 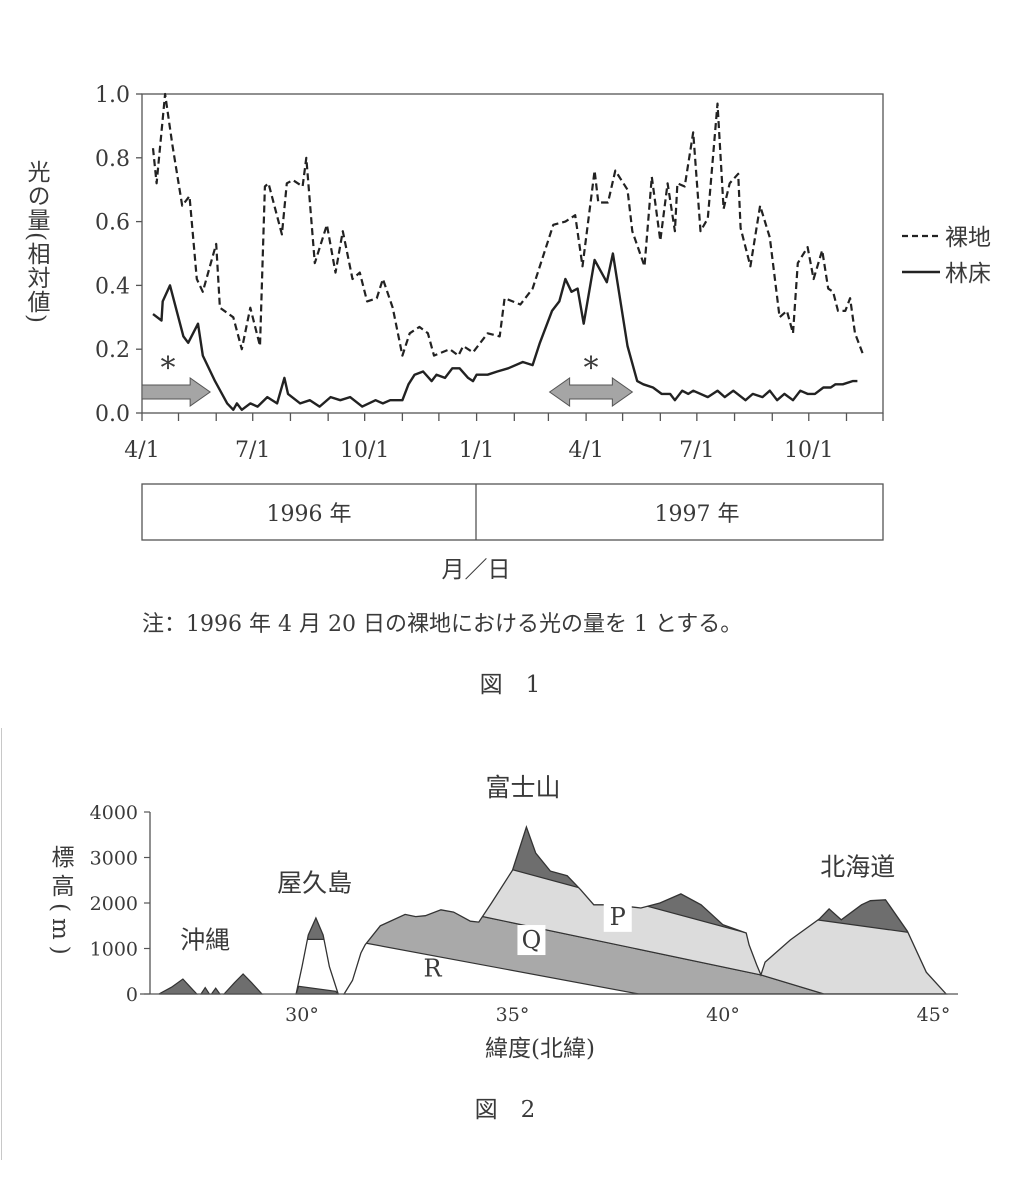 I want to click on y-tick-label: 0, so click(x=132, y=995).